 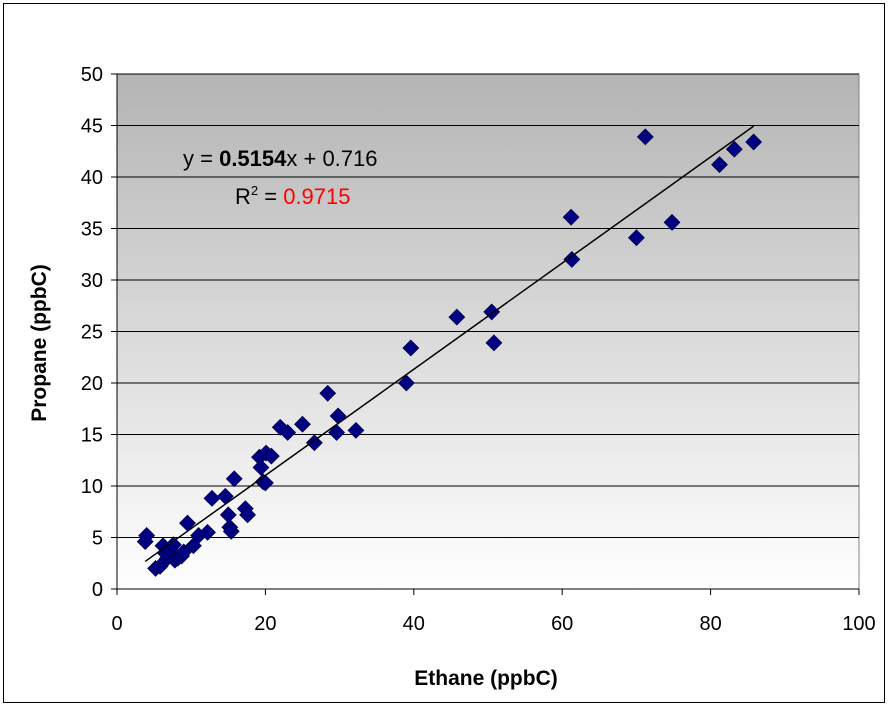 I want to click on r2-label: R, so click(x=243, y=196).